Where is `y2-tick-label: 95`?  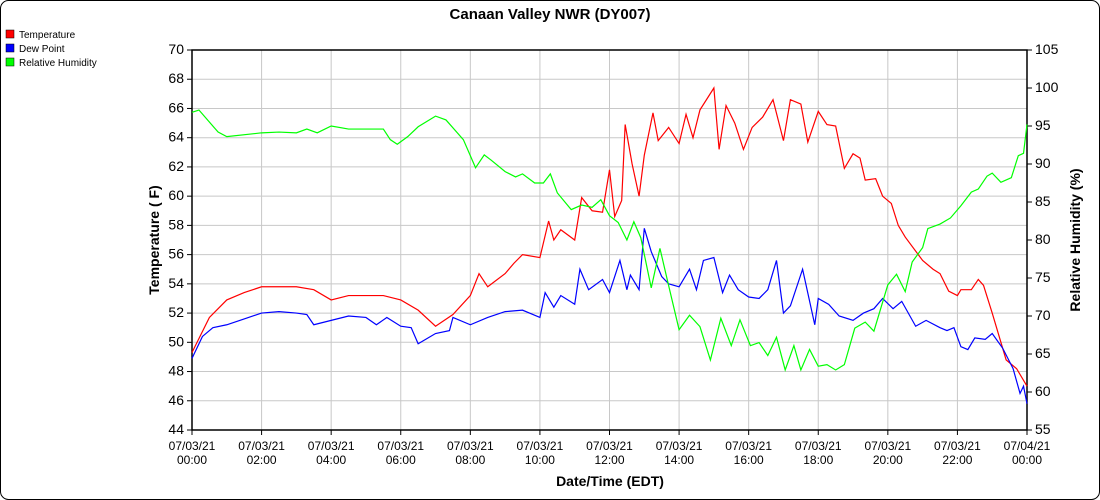
y2-tick-label: 95 is located at coordinates (1043, 125).